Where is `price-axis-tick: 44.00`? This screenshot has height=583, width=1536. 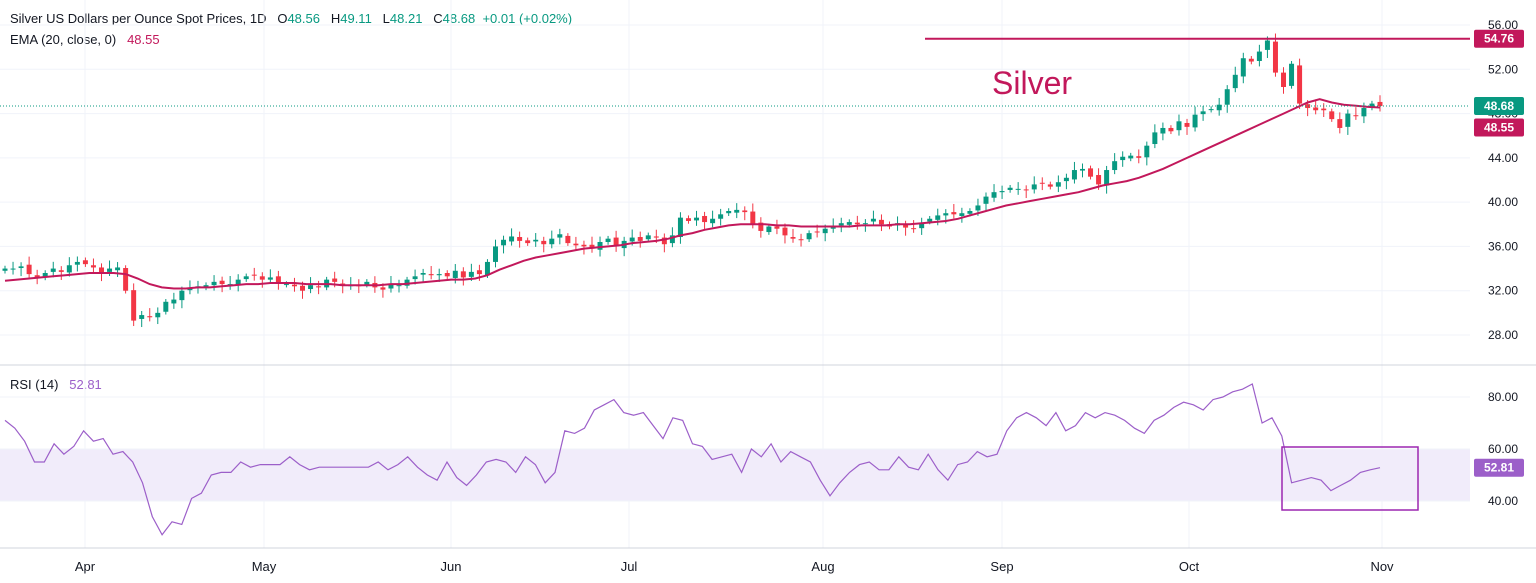 price-axis-tick: 44.00 is located at coordinates (1503, 158).